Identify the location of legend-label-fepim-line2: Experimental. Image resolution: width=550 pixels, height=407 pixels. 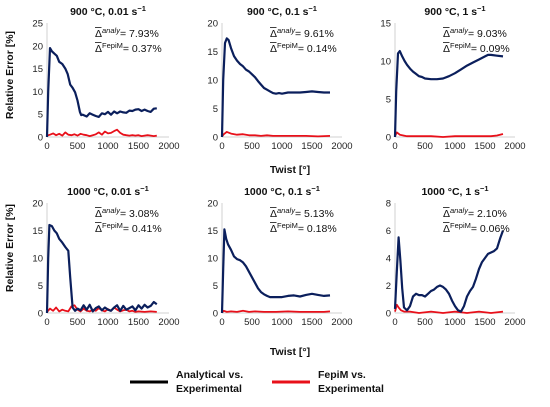
(351, 389).